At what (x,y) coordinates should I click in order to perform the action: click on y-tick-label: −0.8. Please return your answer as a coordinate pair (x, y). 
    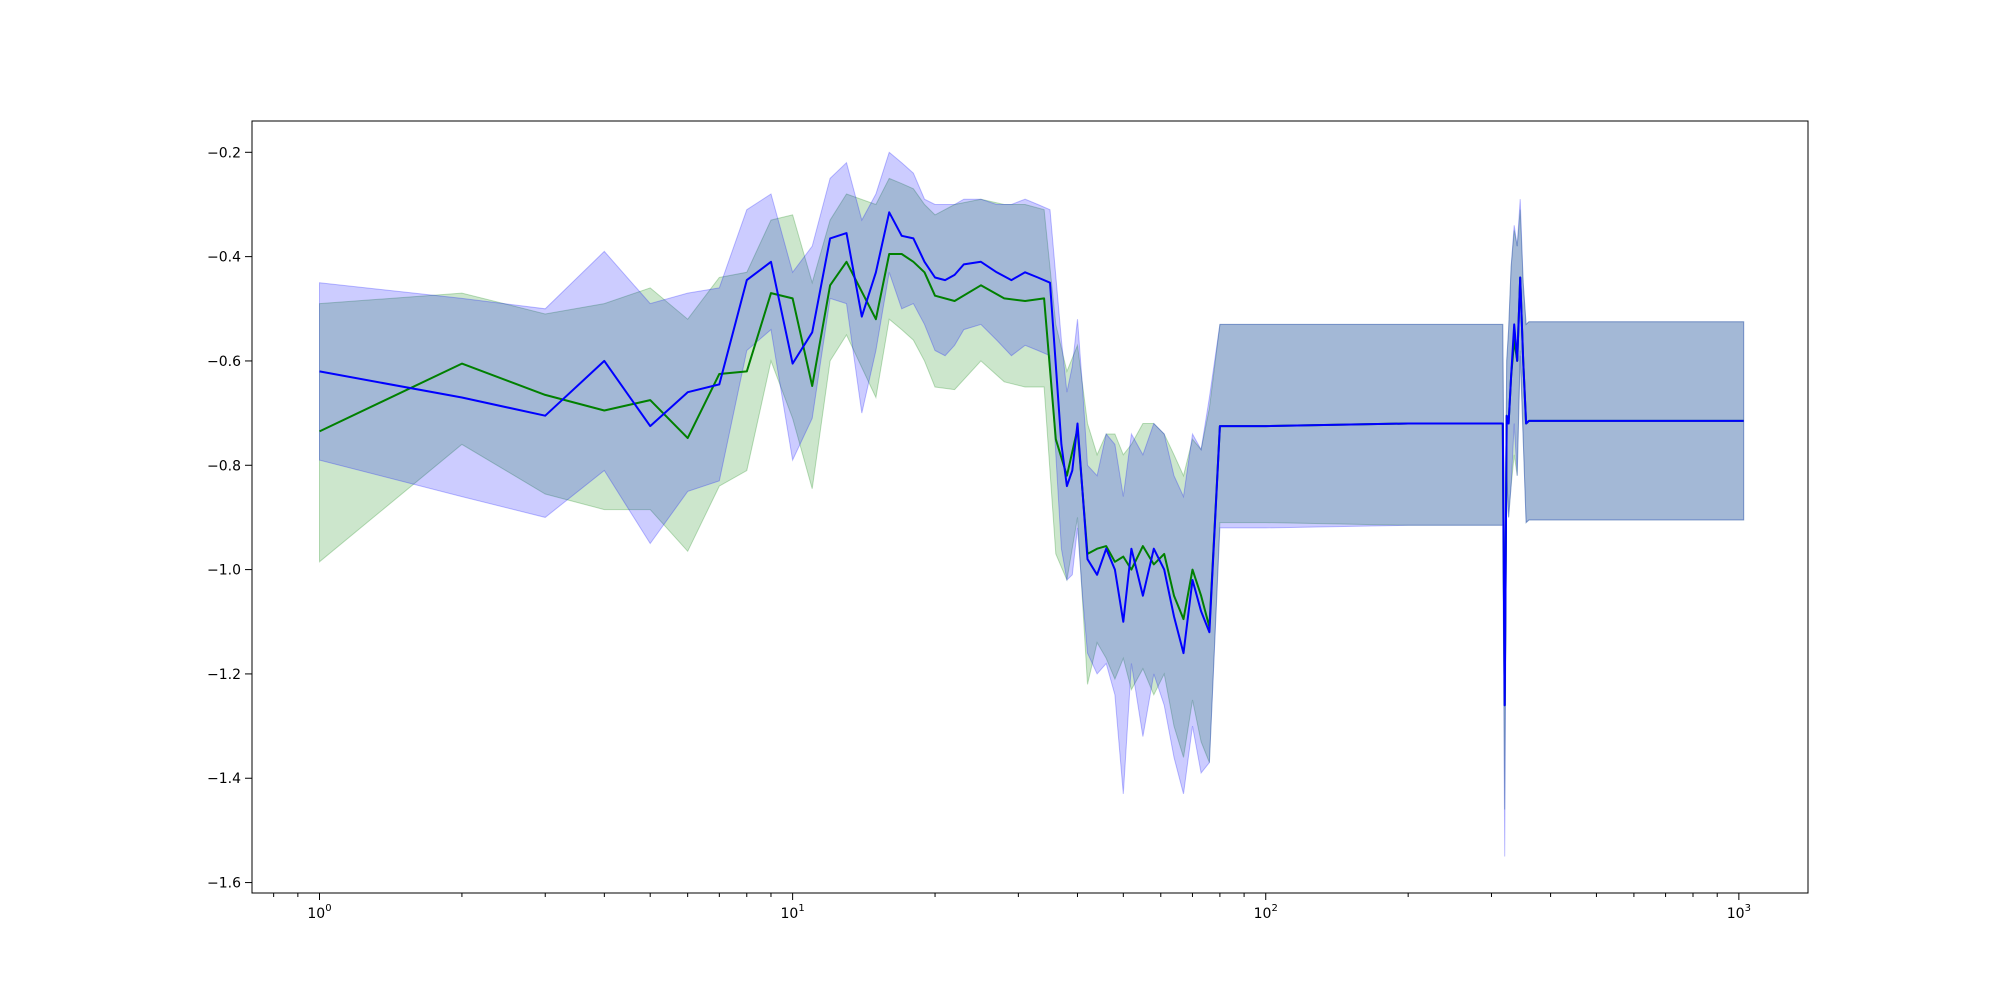
    Looking at the image, I should click on (224, 466).